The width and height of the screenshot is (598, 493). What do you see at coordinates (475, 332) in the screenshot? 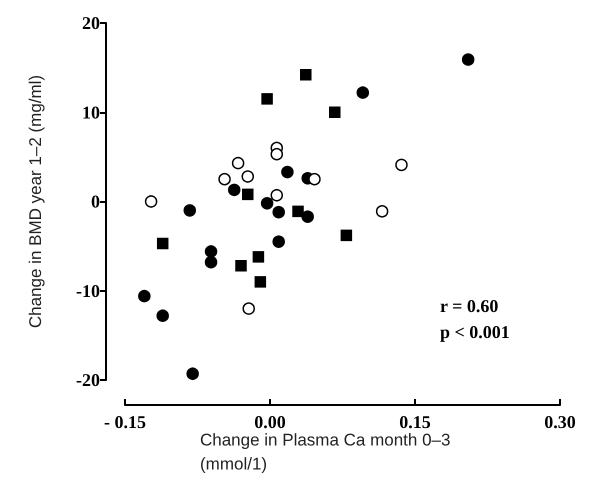
I see `annotation: p < 0.001` at bounding box center [475, 332].